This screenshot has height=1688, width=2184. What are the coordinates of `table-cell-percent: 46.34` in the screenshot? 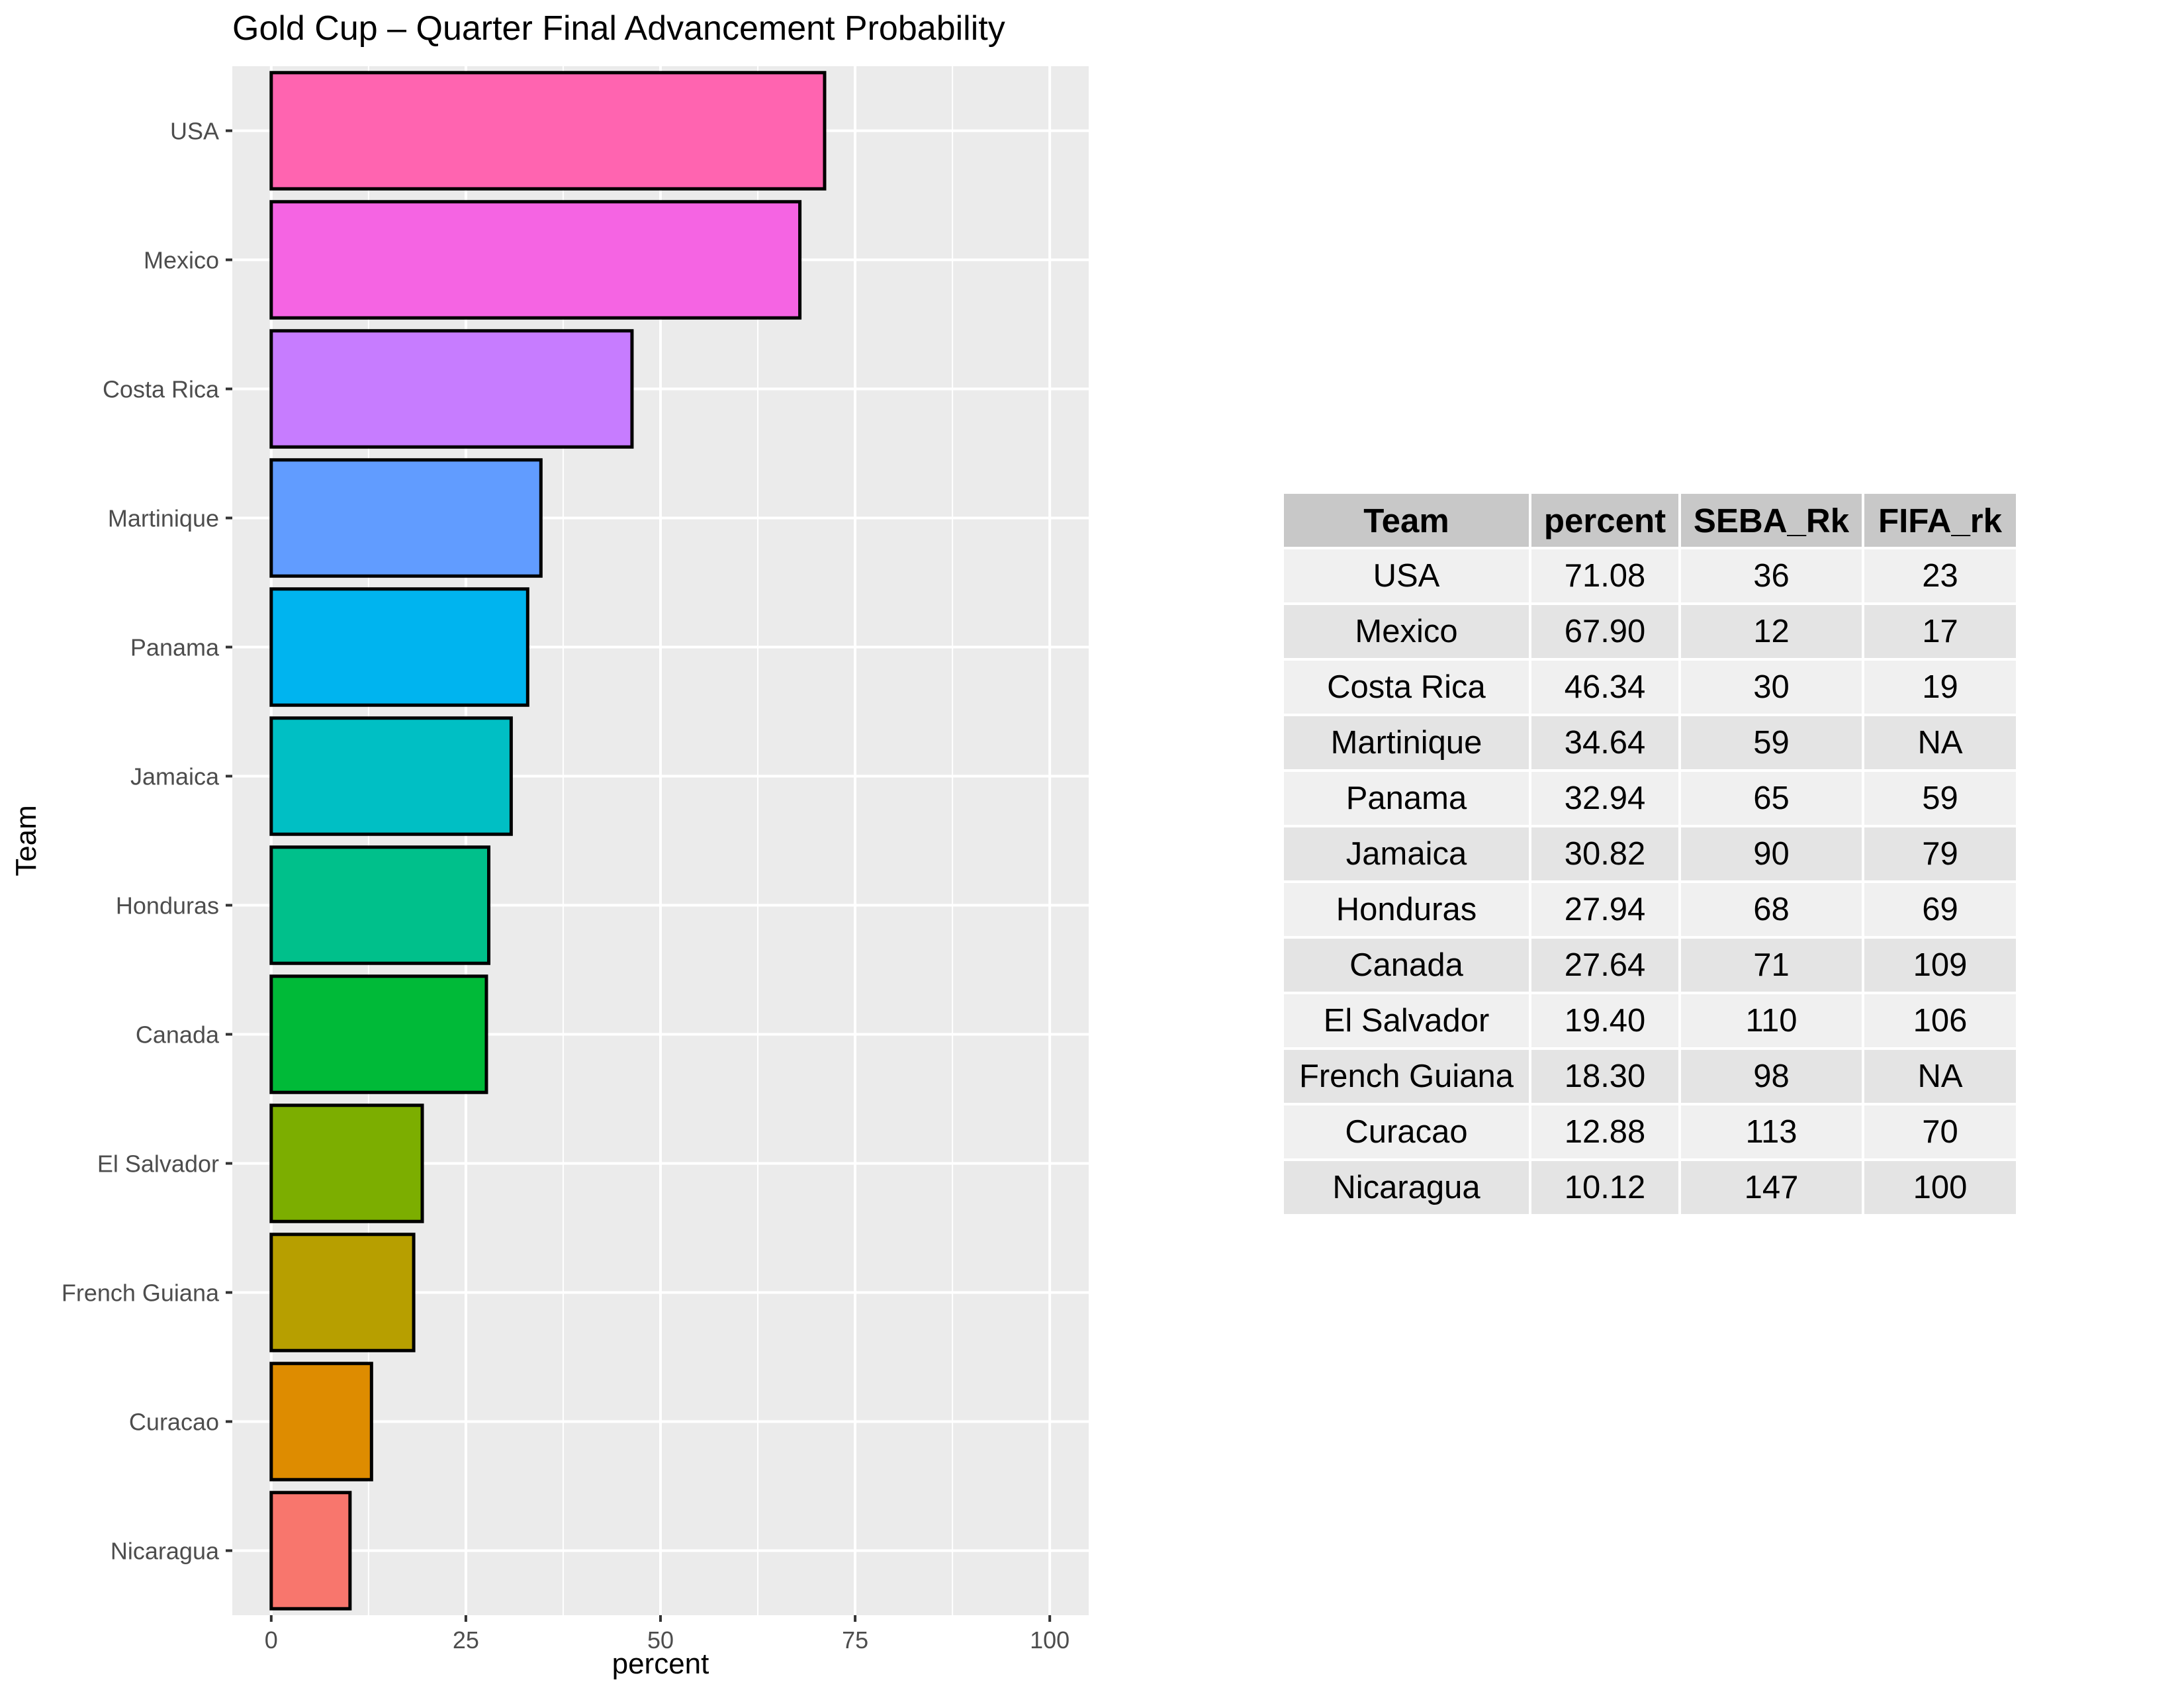 It's located at (1604, 687).